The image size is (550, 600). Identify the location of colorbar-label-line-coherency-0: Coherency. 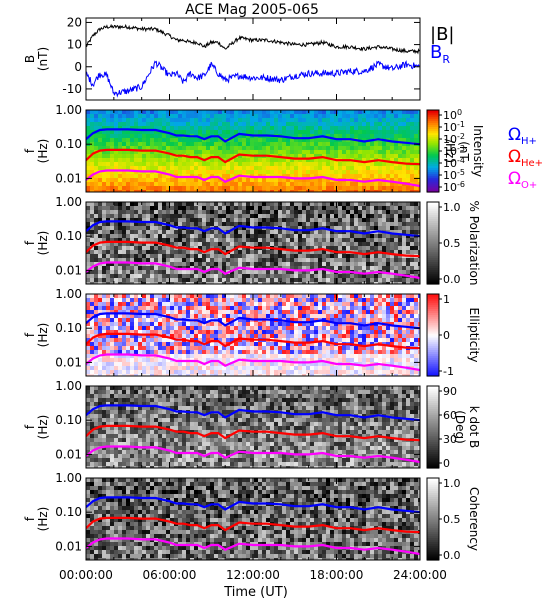
(474, 519).